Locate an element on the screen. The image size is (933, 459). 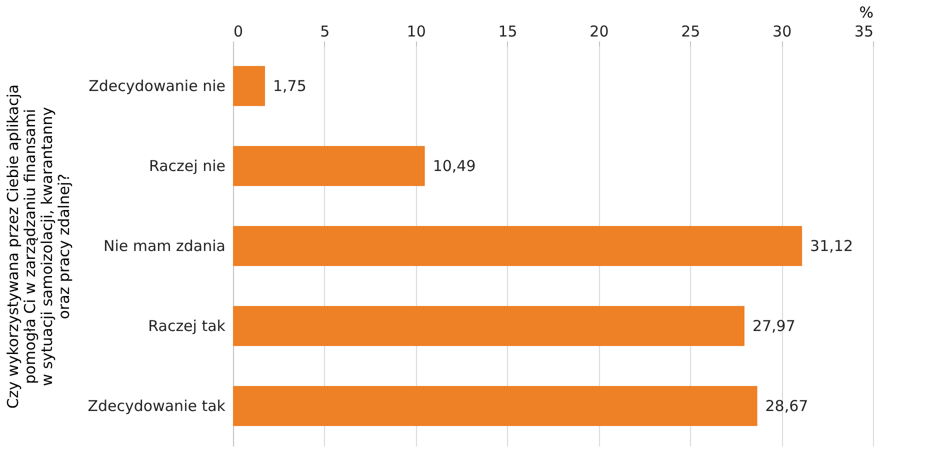
data-label: 27,97 is located at coordinates (774, 326).